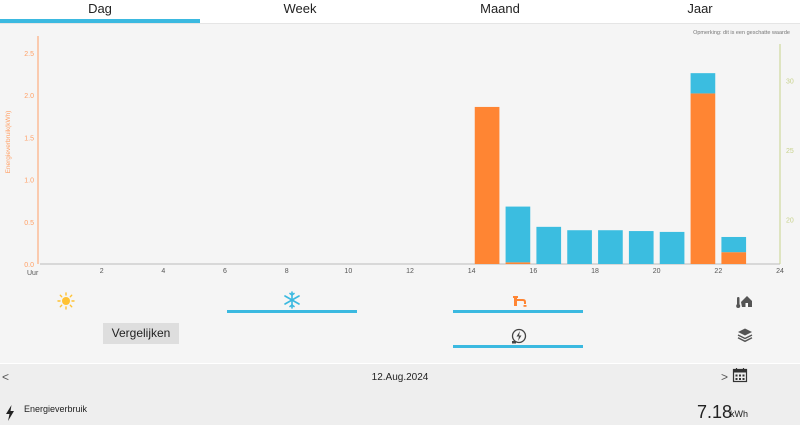 The image size is (800, 425). Describe the element at coordinates (6, 377) in the screenshot. I see `previous-day-button: <` at that location.